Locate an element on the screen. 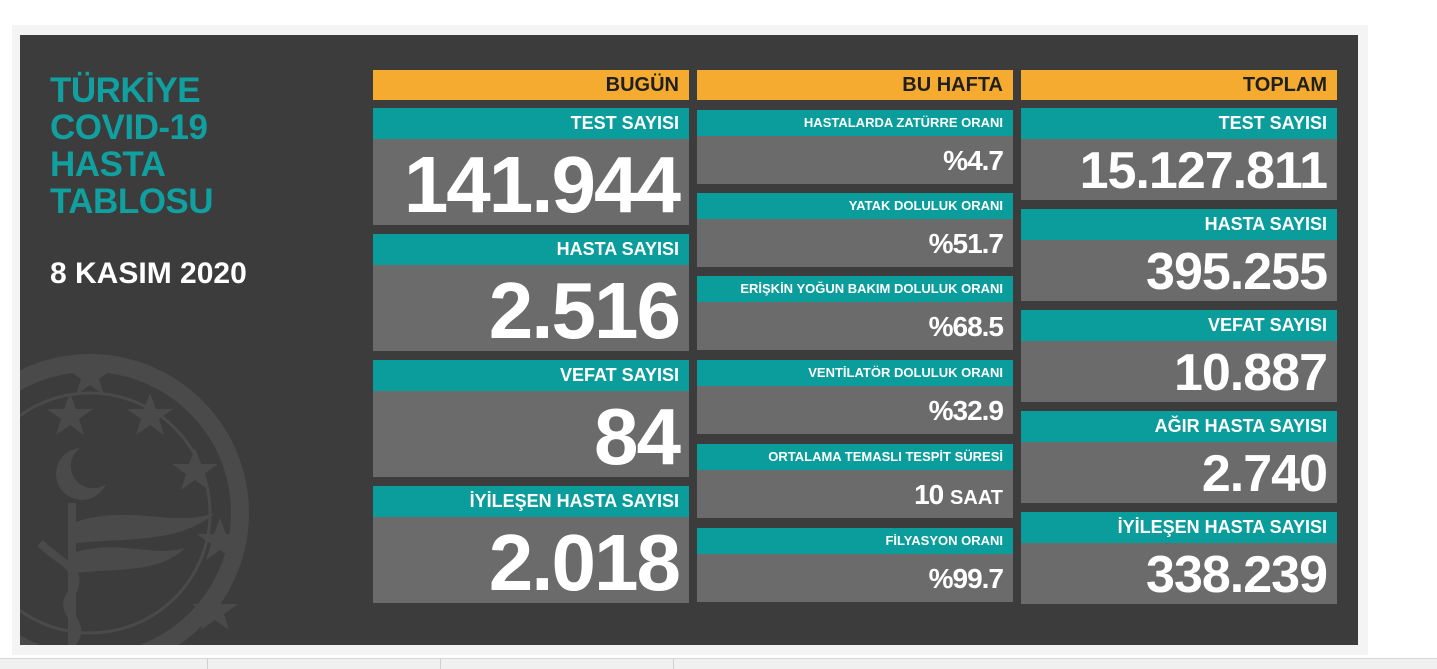 This screenshot has width=1437, height=669. bugun-test-card: TEST SAYISI 141.944 is located at coordinates (531, 168).